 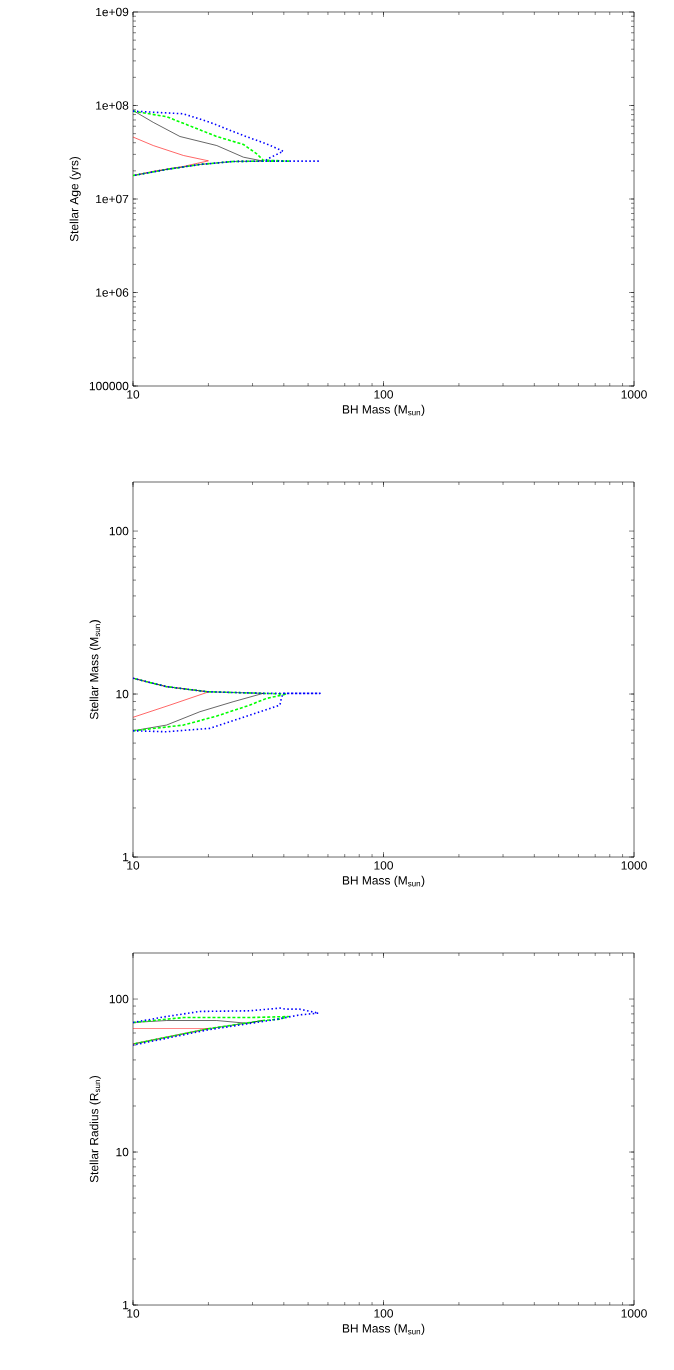 What do you see at coordinates (109, 386) in the screenshot?
I see `y-tick-label: 100000` at bounding box center [109, 386].